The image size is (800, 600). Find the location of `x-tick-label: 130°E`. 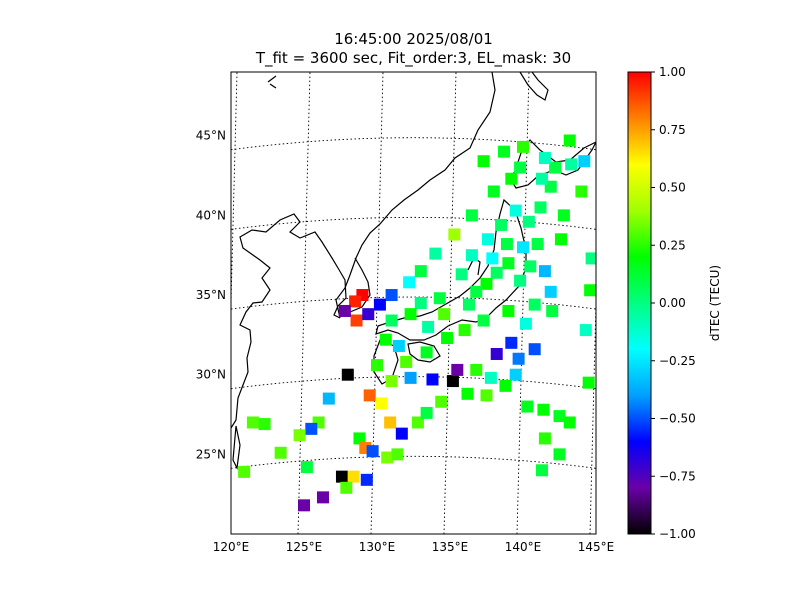

x-tick-label: 130°E is located at coordinates (377, 547).